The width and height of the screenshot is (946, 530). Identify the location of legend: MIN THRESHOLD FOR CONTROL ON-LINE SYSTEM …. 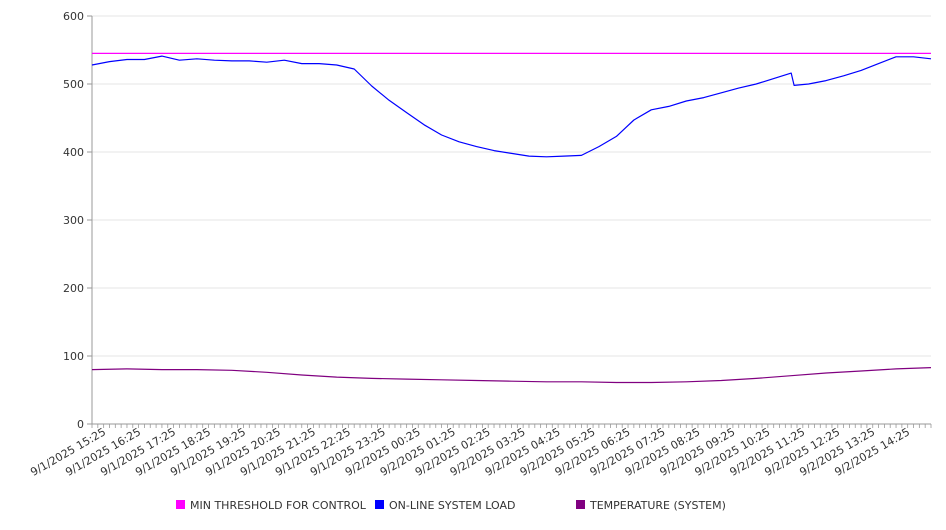
(451, 505).